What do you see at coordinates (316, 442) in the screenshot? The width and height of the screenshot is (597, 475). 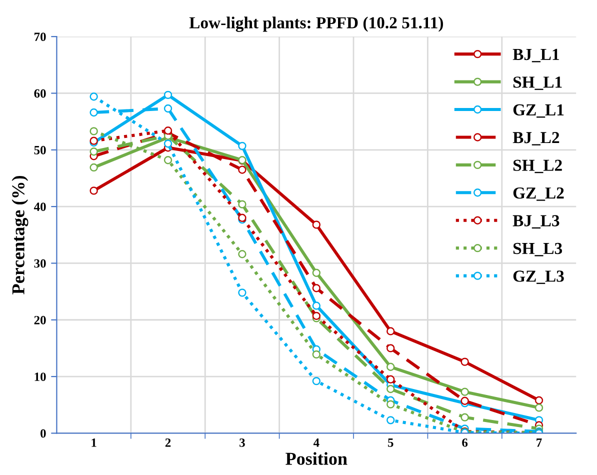 I see `x-tick-label: 4` at bounding box center [316, 442].